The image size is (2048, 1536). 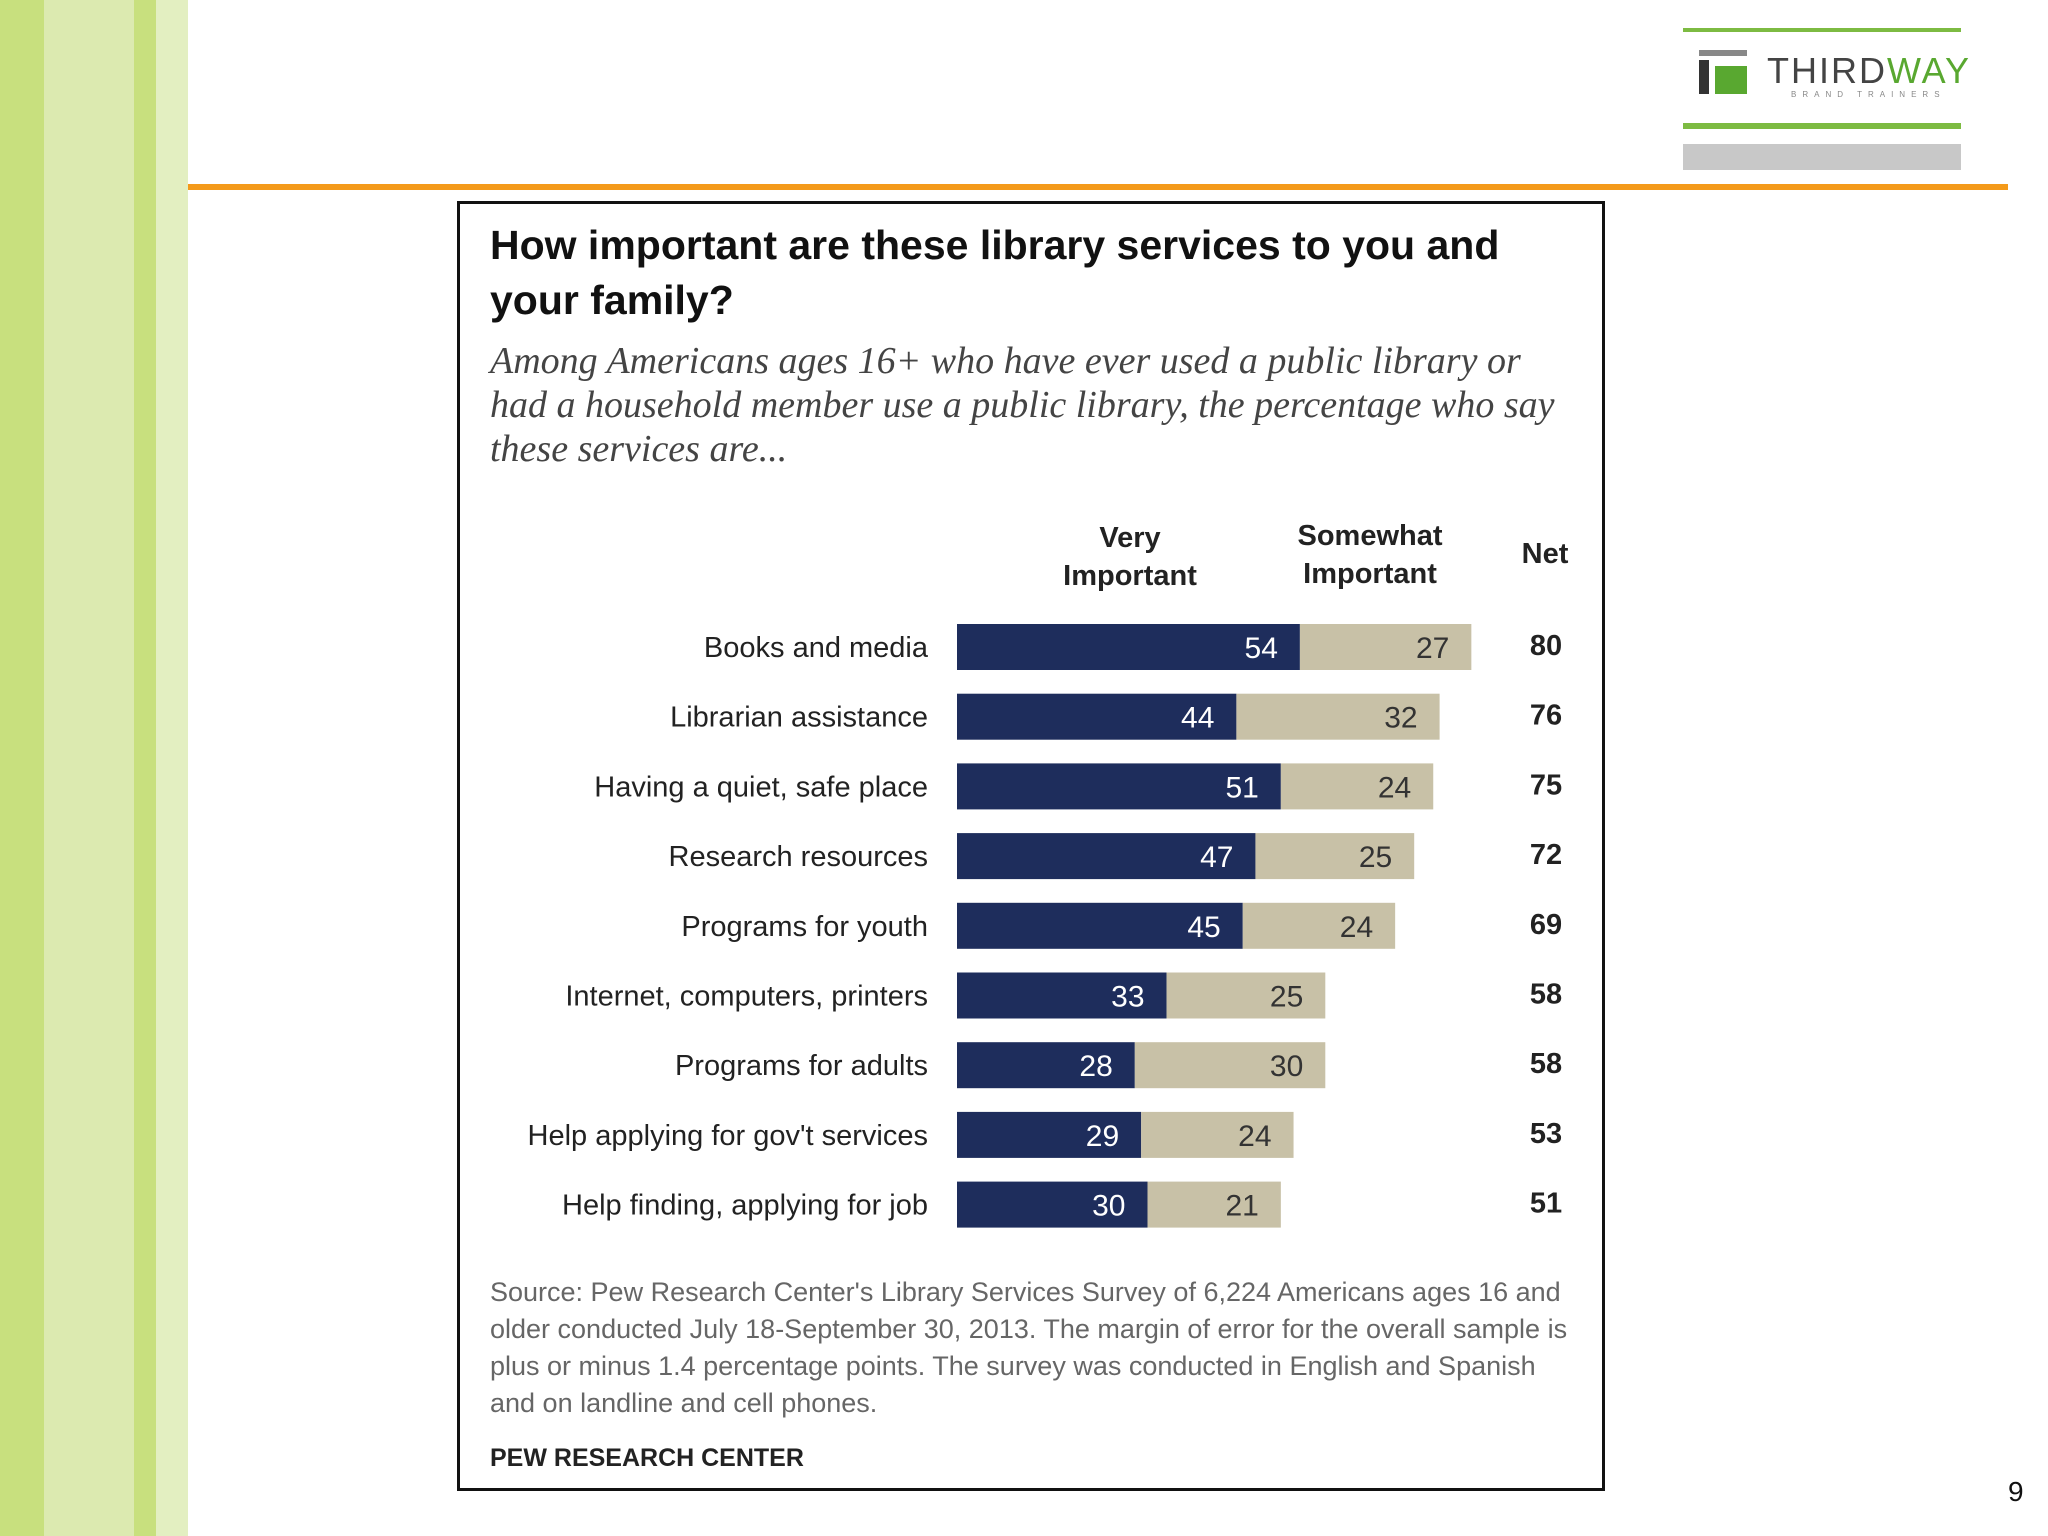 What do you see at coordinates (1098, 187) in the screenshot?
I see `header-rule` at bounding box center [1098, 187].